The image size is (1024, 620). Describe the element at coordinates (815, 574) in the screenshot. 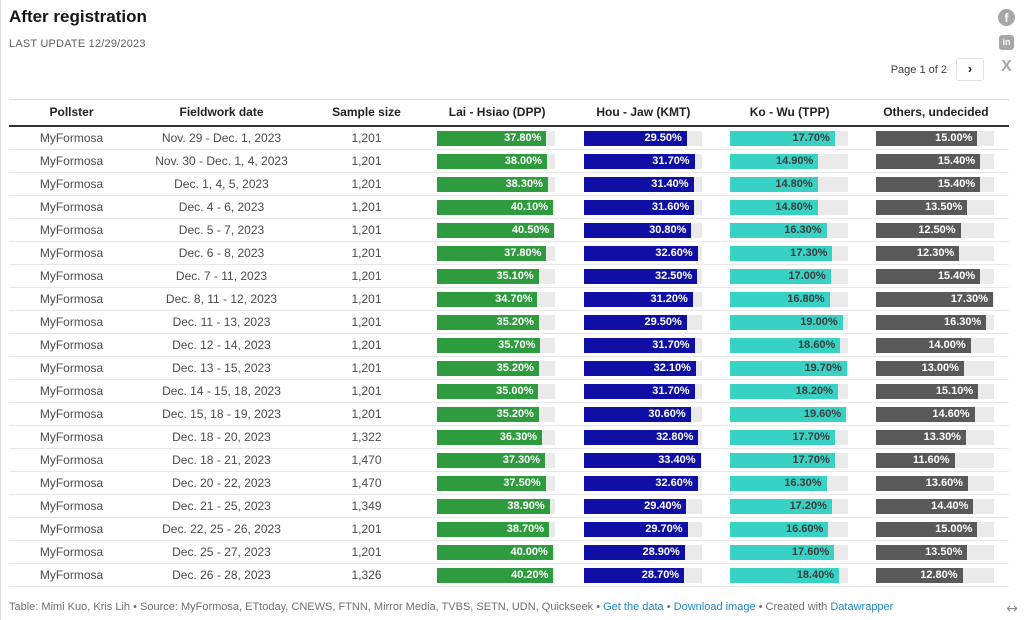

I see `tpp-bar-value: 18.40%` at that location.